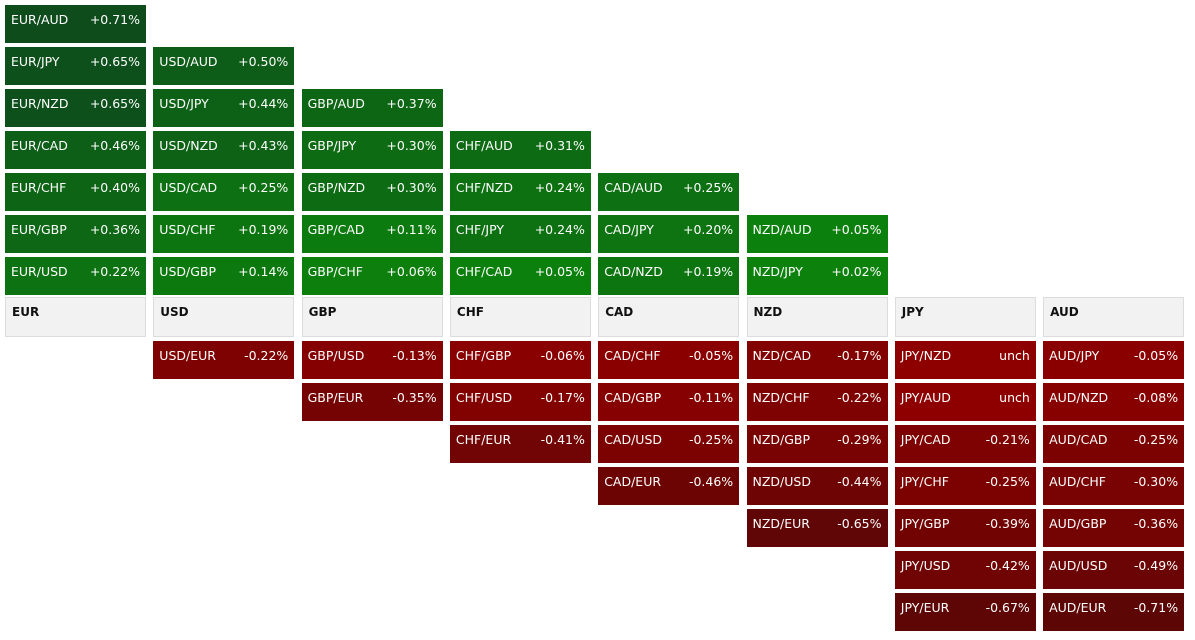  What do you see at coordinates (781, 397) in the screenshot?
I see `pair-label: NZD/CHF` at bounding box center [781, 397].